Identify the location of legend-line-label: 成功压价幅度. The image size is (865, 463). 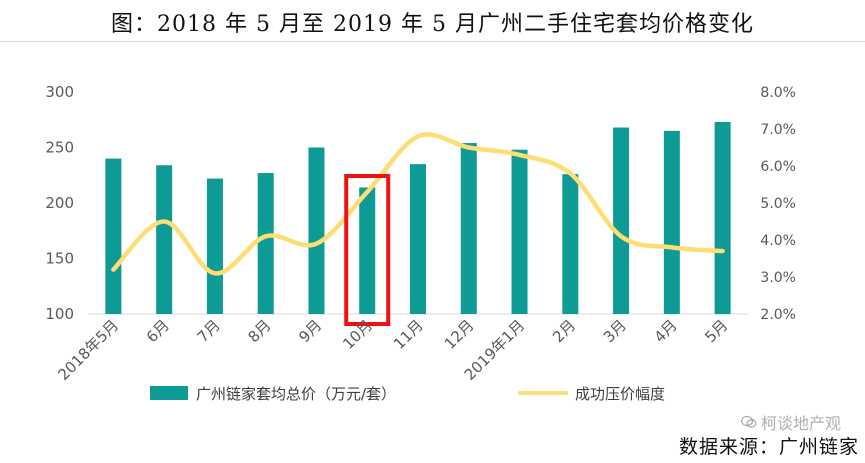
(620, 394).